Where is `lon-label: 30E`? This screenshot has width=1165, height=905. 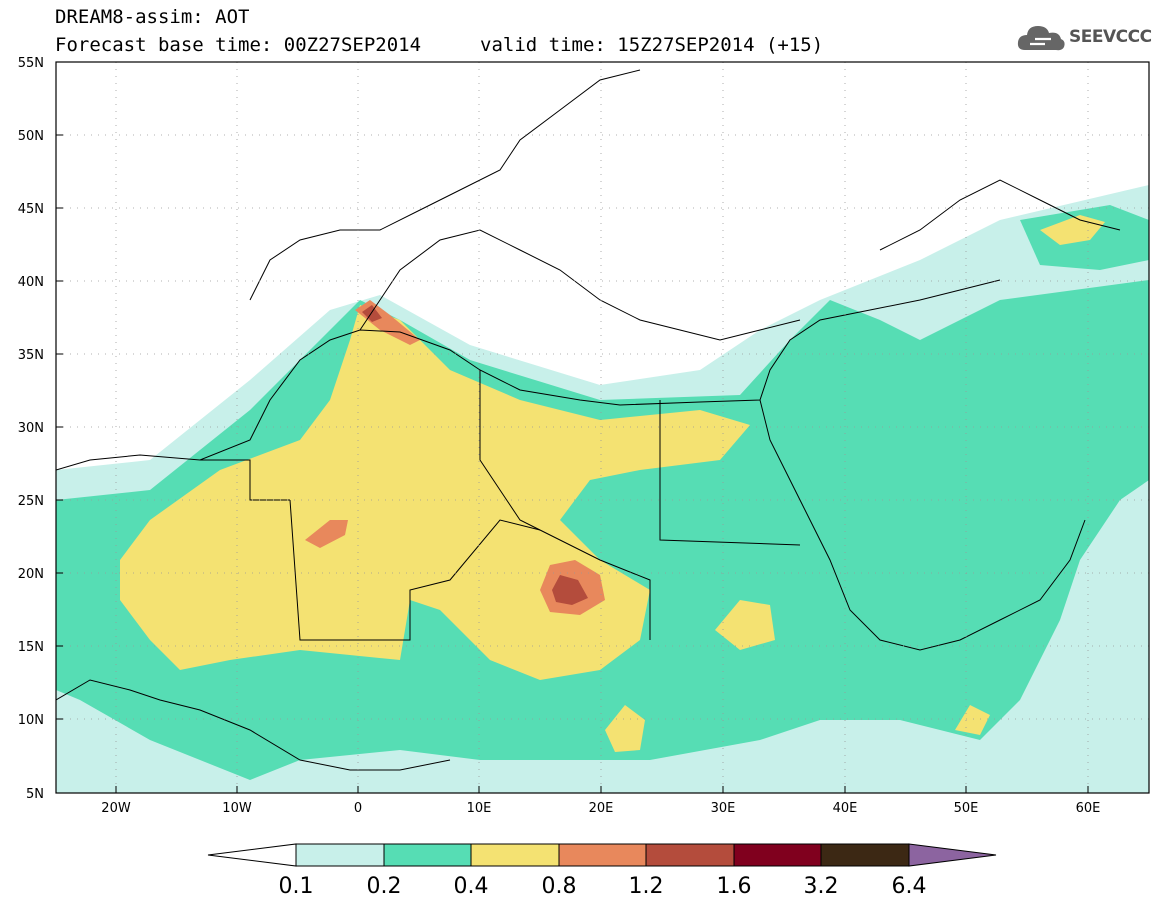 lon-label: 30E is located at coordinates (723, 808).